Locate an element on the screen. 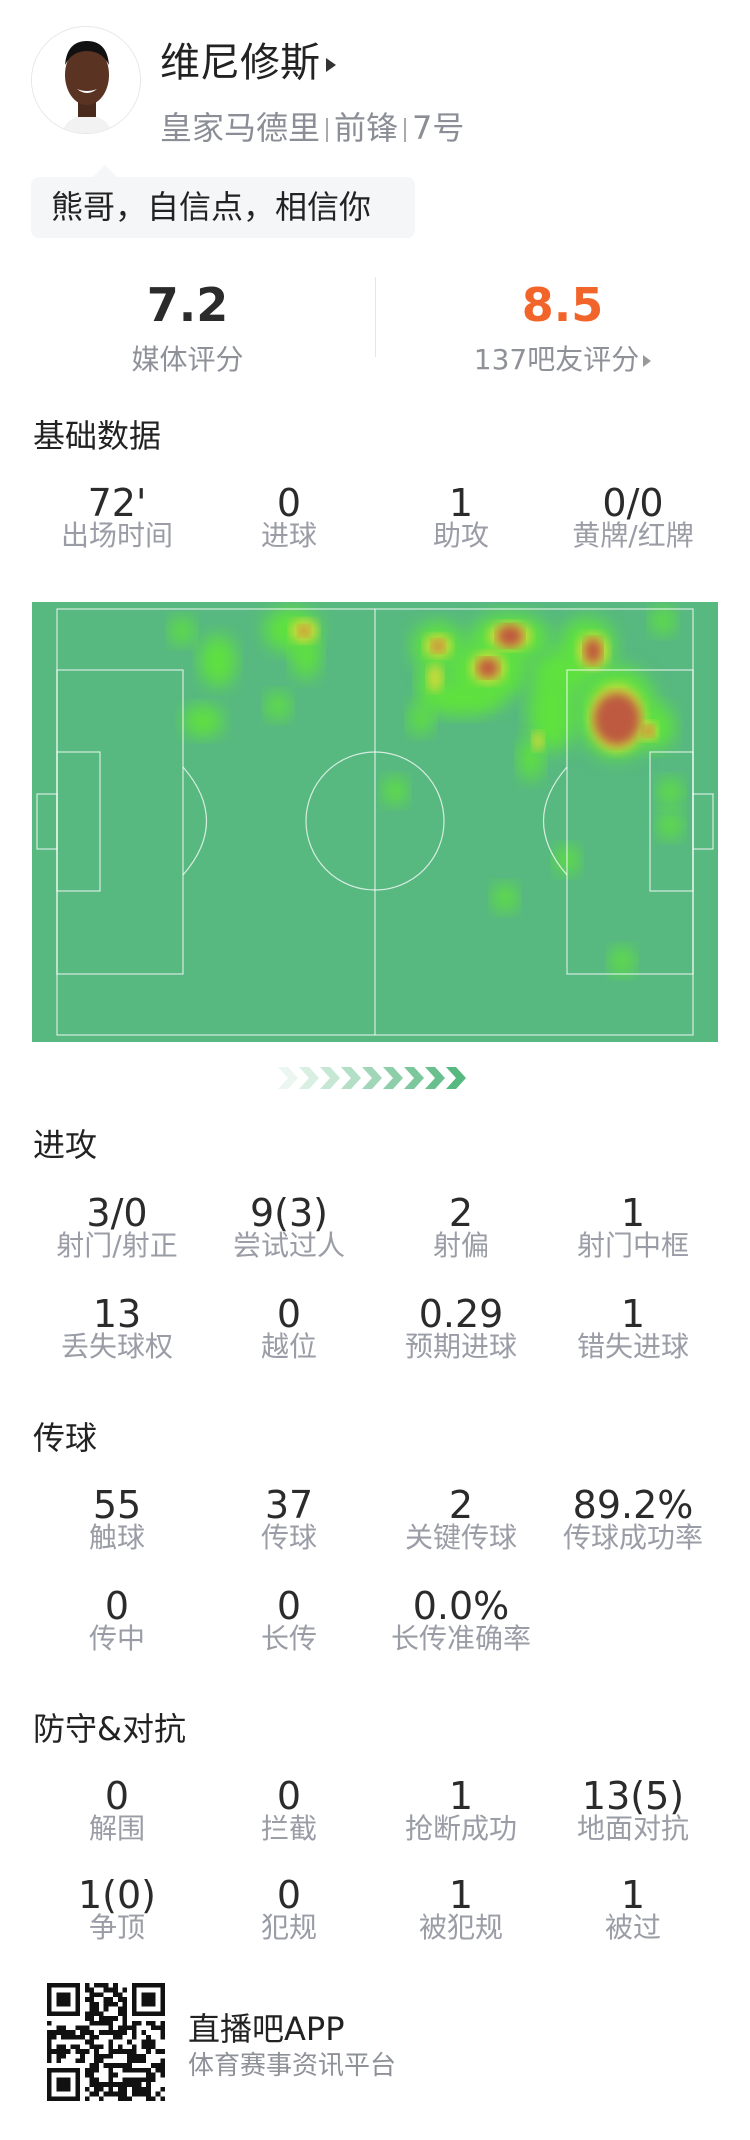 The height and width of the screenshot is (2140, 750). media-rating: 7.2 媒体评分 is located at coordinates (187, 329).